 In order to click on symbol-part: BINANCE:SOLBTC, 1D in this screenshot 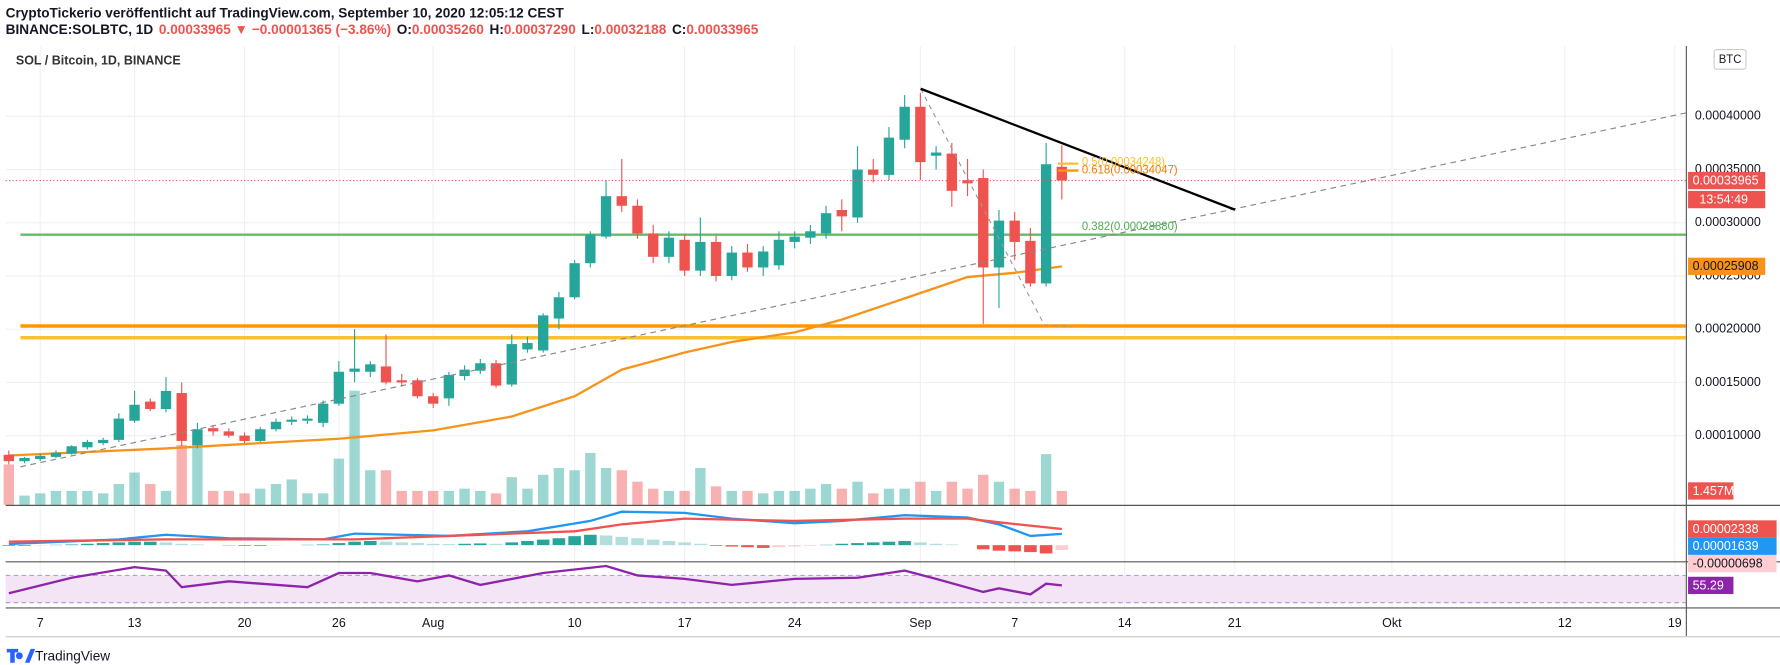, I will do `click(80, 29)`.